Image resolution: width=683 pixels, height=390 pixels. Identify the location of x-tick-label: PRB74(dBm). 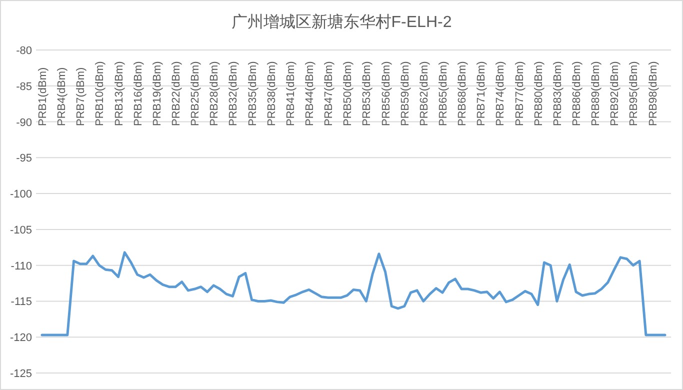
(500, 93).